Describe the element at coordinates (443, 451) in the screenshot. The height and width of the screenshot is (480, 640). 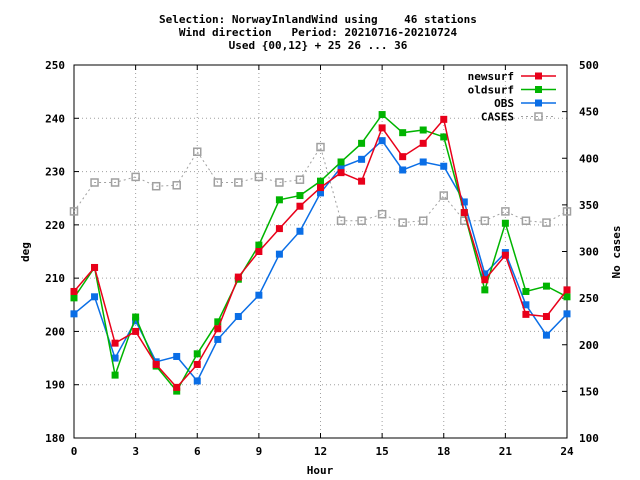
I see `x-tick-label: 18` at that location.